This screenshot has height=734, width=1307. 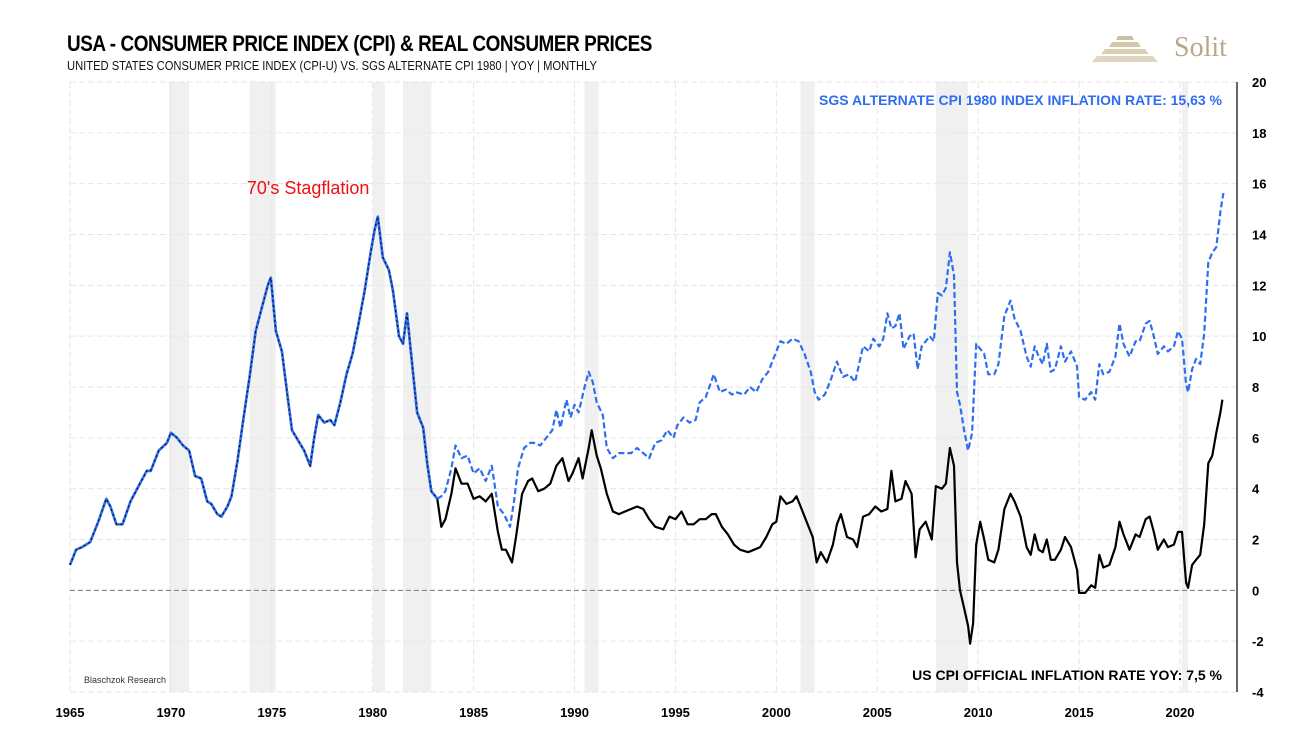 What do you see at coordinates (1185, 387) in the screenshot?
I see `recession-band` at bounding box center [1185, 387].